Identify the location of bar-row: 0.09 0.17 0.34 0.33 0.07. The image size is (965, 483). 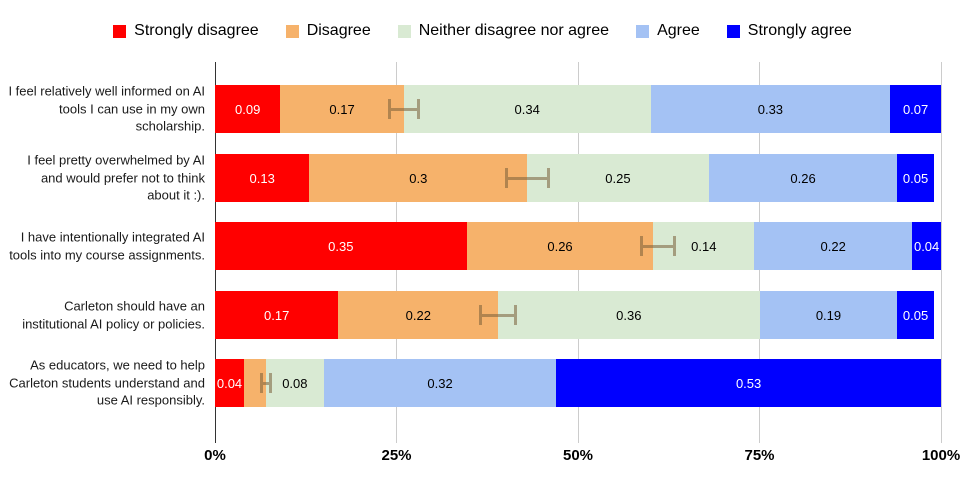
(578, 109).